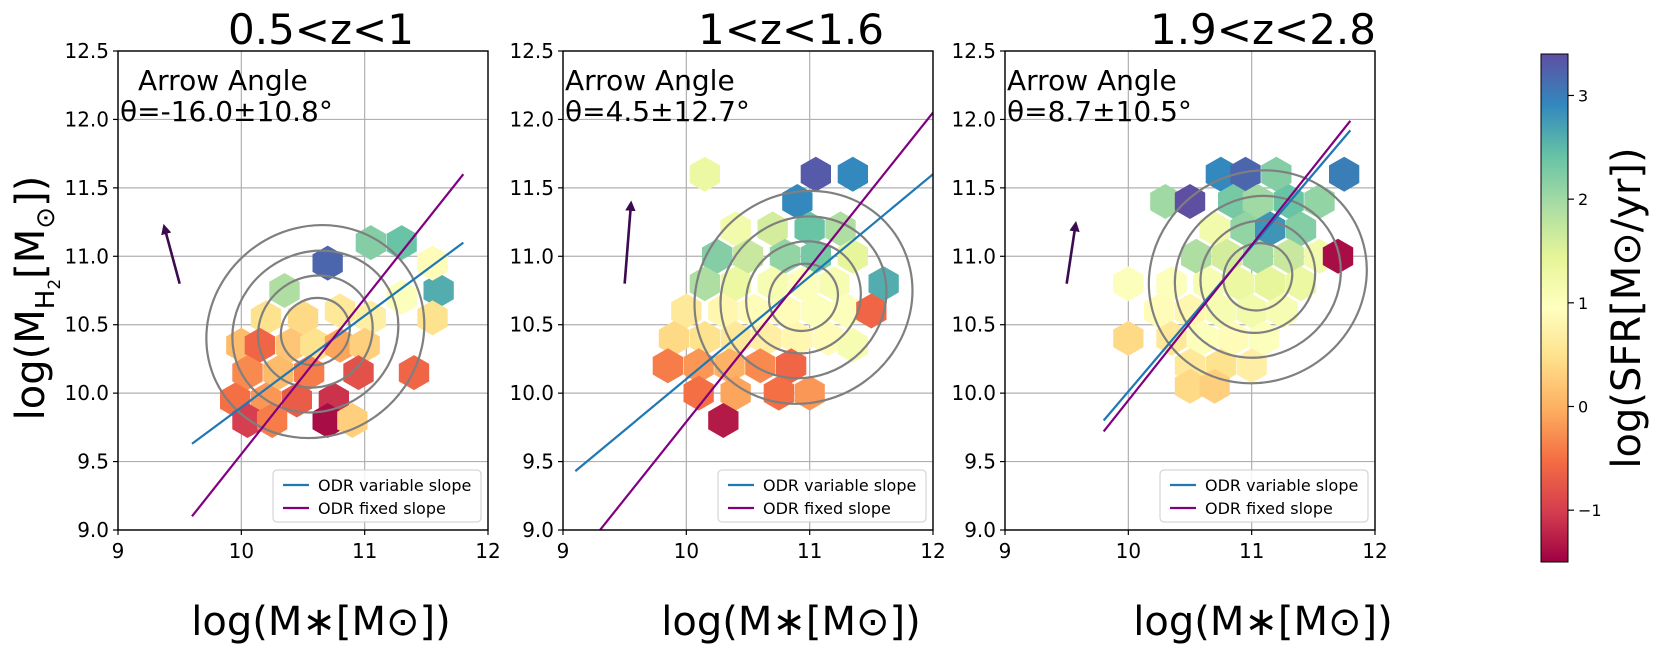  What do you see at coordinates (1583, 406) in the screenshot?
I see `colorbar-tick-label: 0` at bounding box center [1583, 406].